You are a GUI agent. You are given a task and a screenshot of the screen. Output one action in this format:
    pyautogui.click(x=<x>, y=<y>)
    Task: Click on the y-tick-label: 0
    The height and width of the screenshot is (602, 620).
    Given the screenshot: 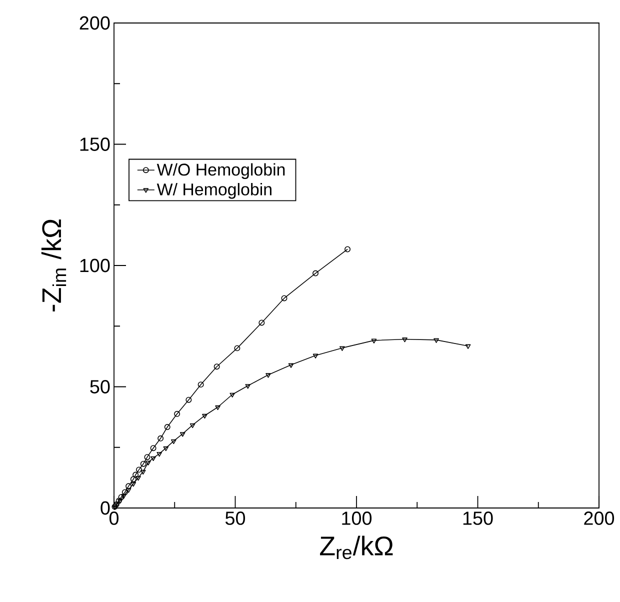 What is the action you would take?
    pyautogui.click(x=105, y=508)
    